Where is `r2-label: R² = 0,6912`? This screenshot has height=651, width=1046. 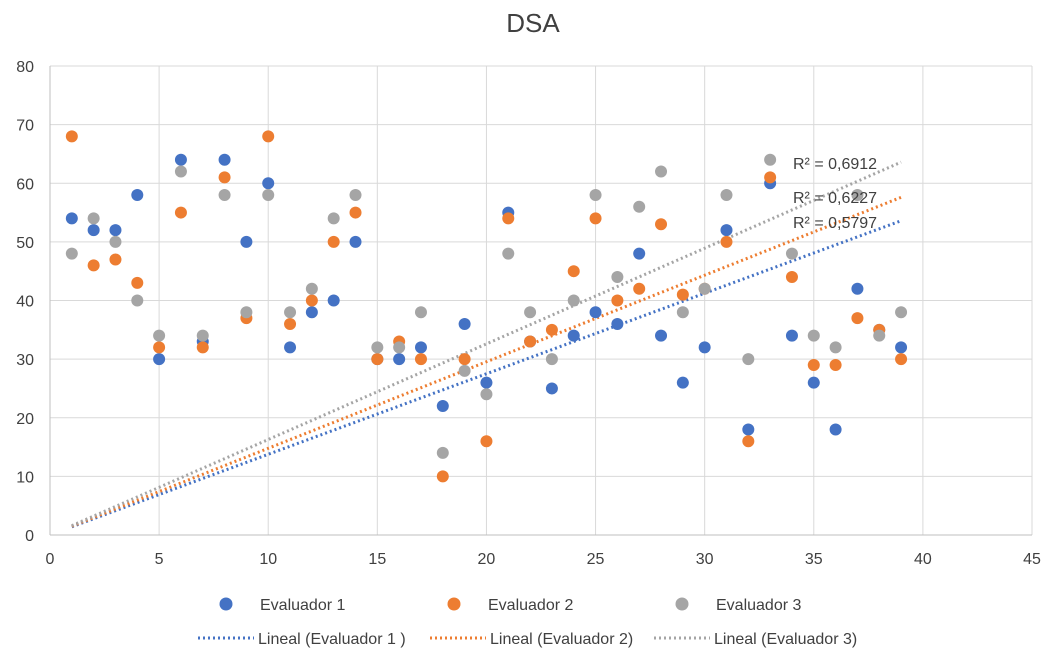 r2-label: R² = 0,6912 is located at coordinates (835, 164).